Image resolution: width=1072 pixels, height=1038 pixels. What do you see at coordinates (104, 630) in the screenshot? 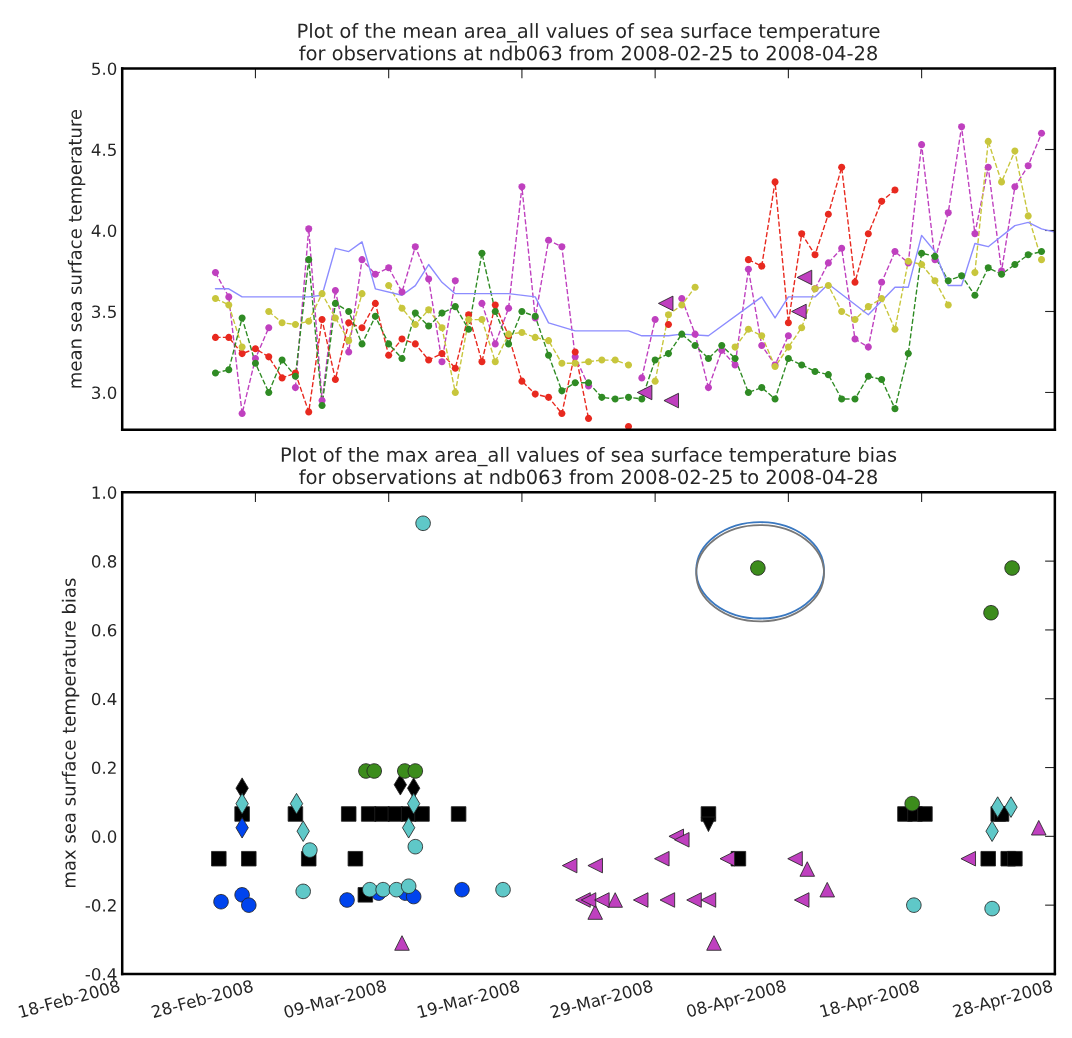
I see `y-tick-label: 0.6` at bounding box center [104, 630].